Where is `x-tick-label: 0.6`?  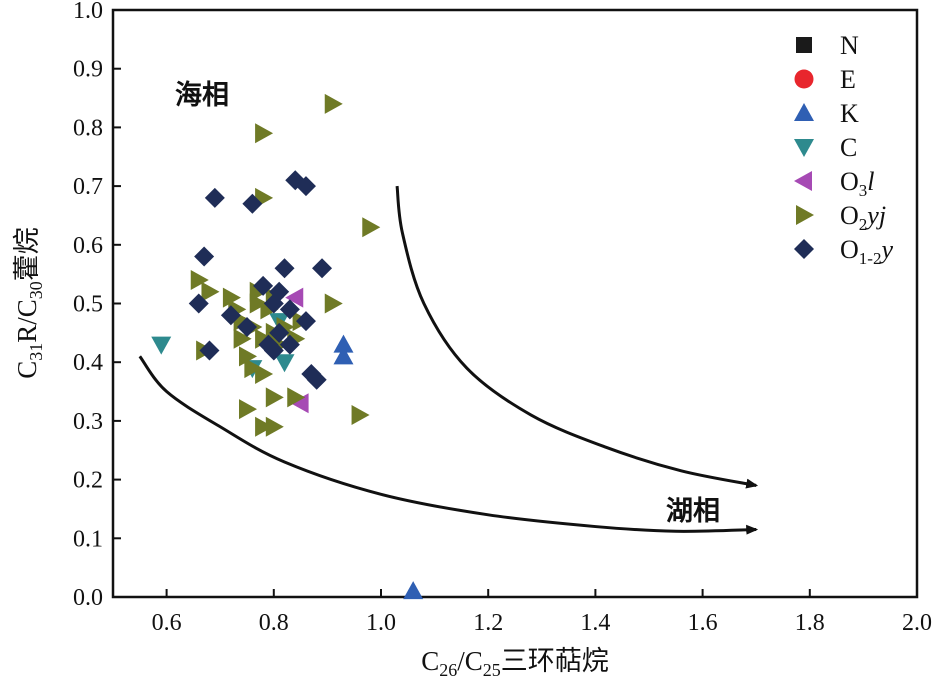
x-tick-label: 0.6 is located at coordinates (167, 623).